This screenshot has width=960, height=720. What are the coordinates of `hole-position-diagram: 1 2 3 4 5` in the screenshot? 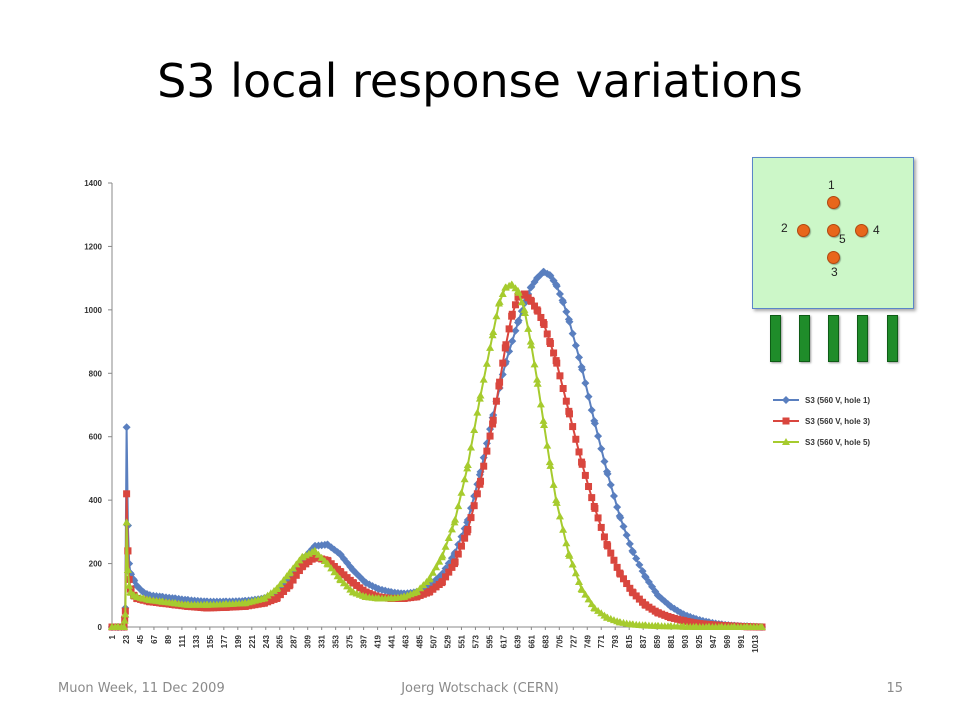 It's located at (833, 233).